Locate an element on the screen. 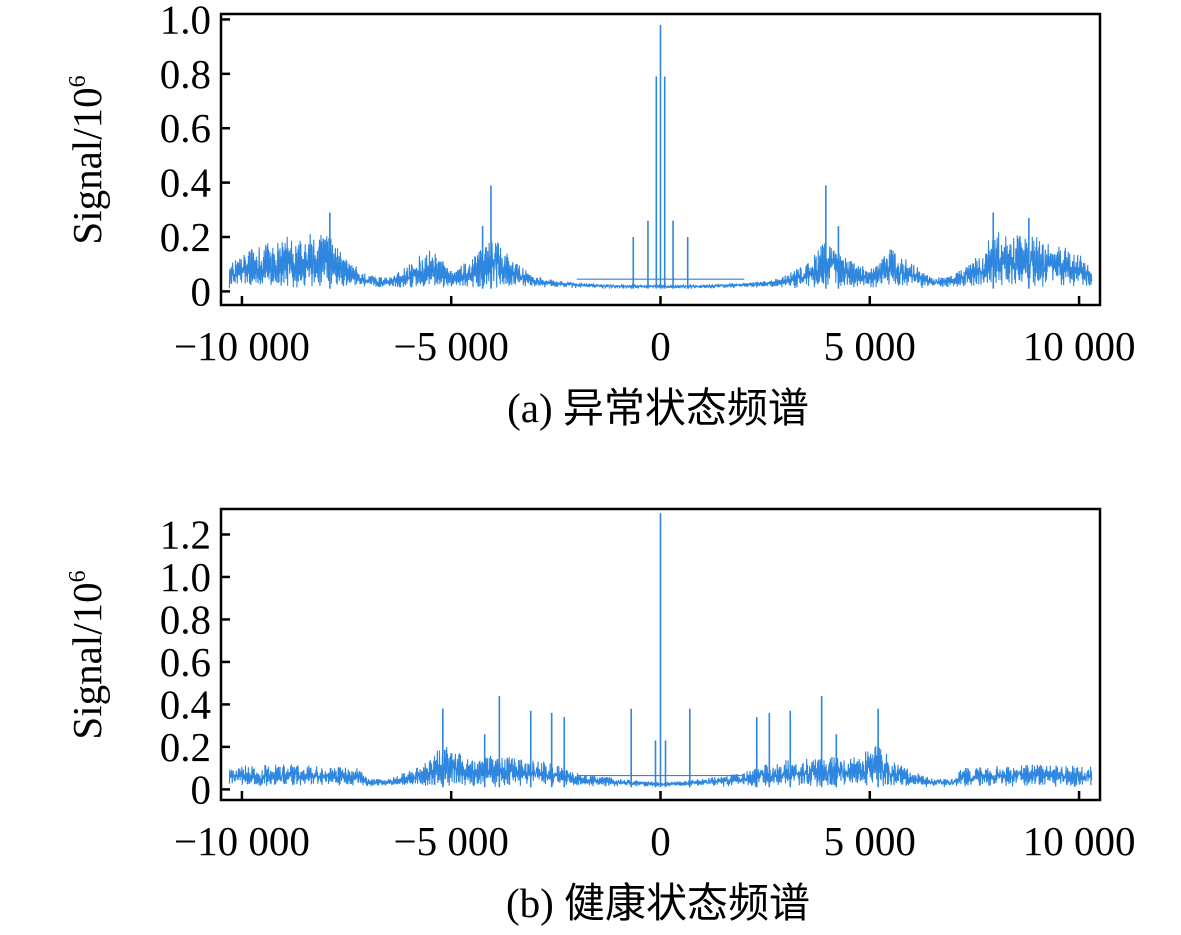 The width and height of the screenshot is (1181, 935). panel-b-y-tick-label: 0.8 is located at coordinates (185, 619).